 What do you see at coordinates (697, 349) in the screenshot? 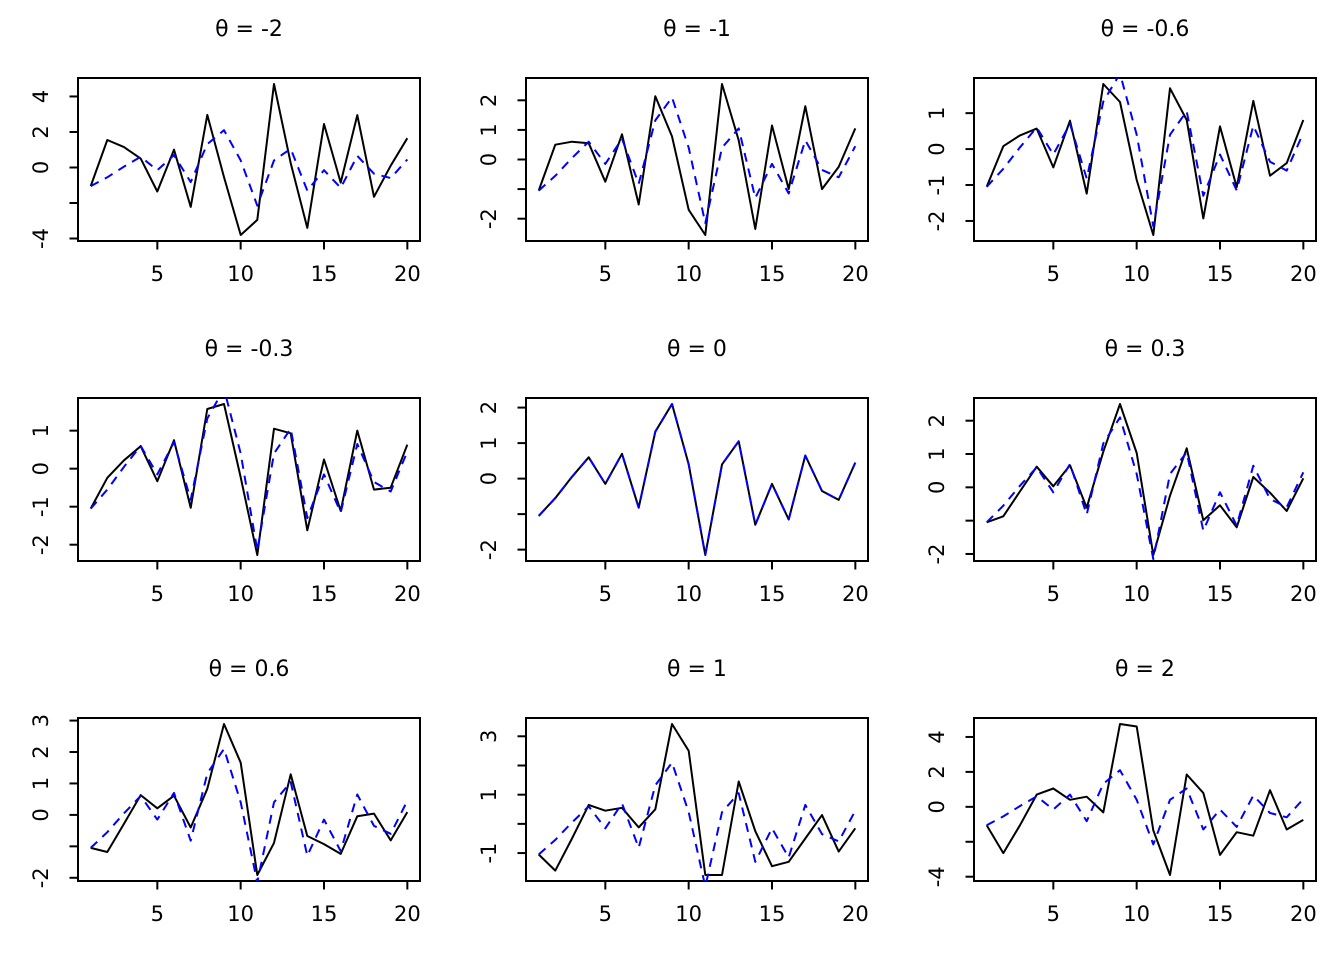
I see `panel-title: θ = 0` at bounding box center [697, 349].